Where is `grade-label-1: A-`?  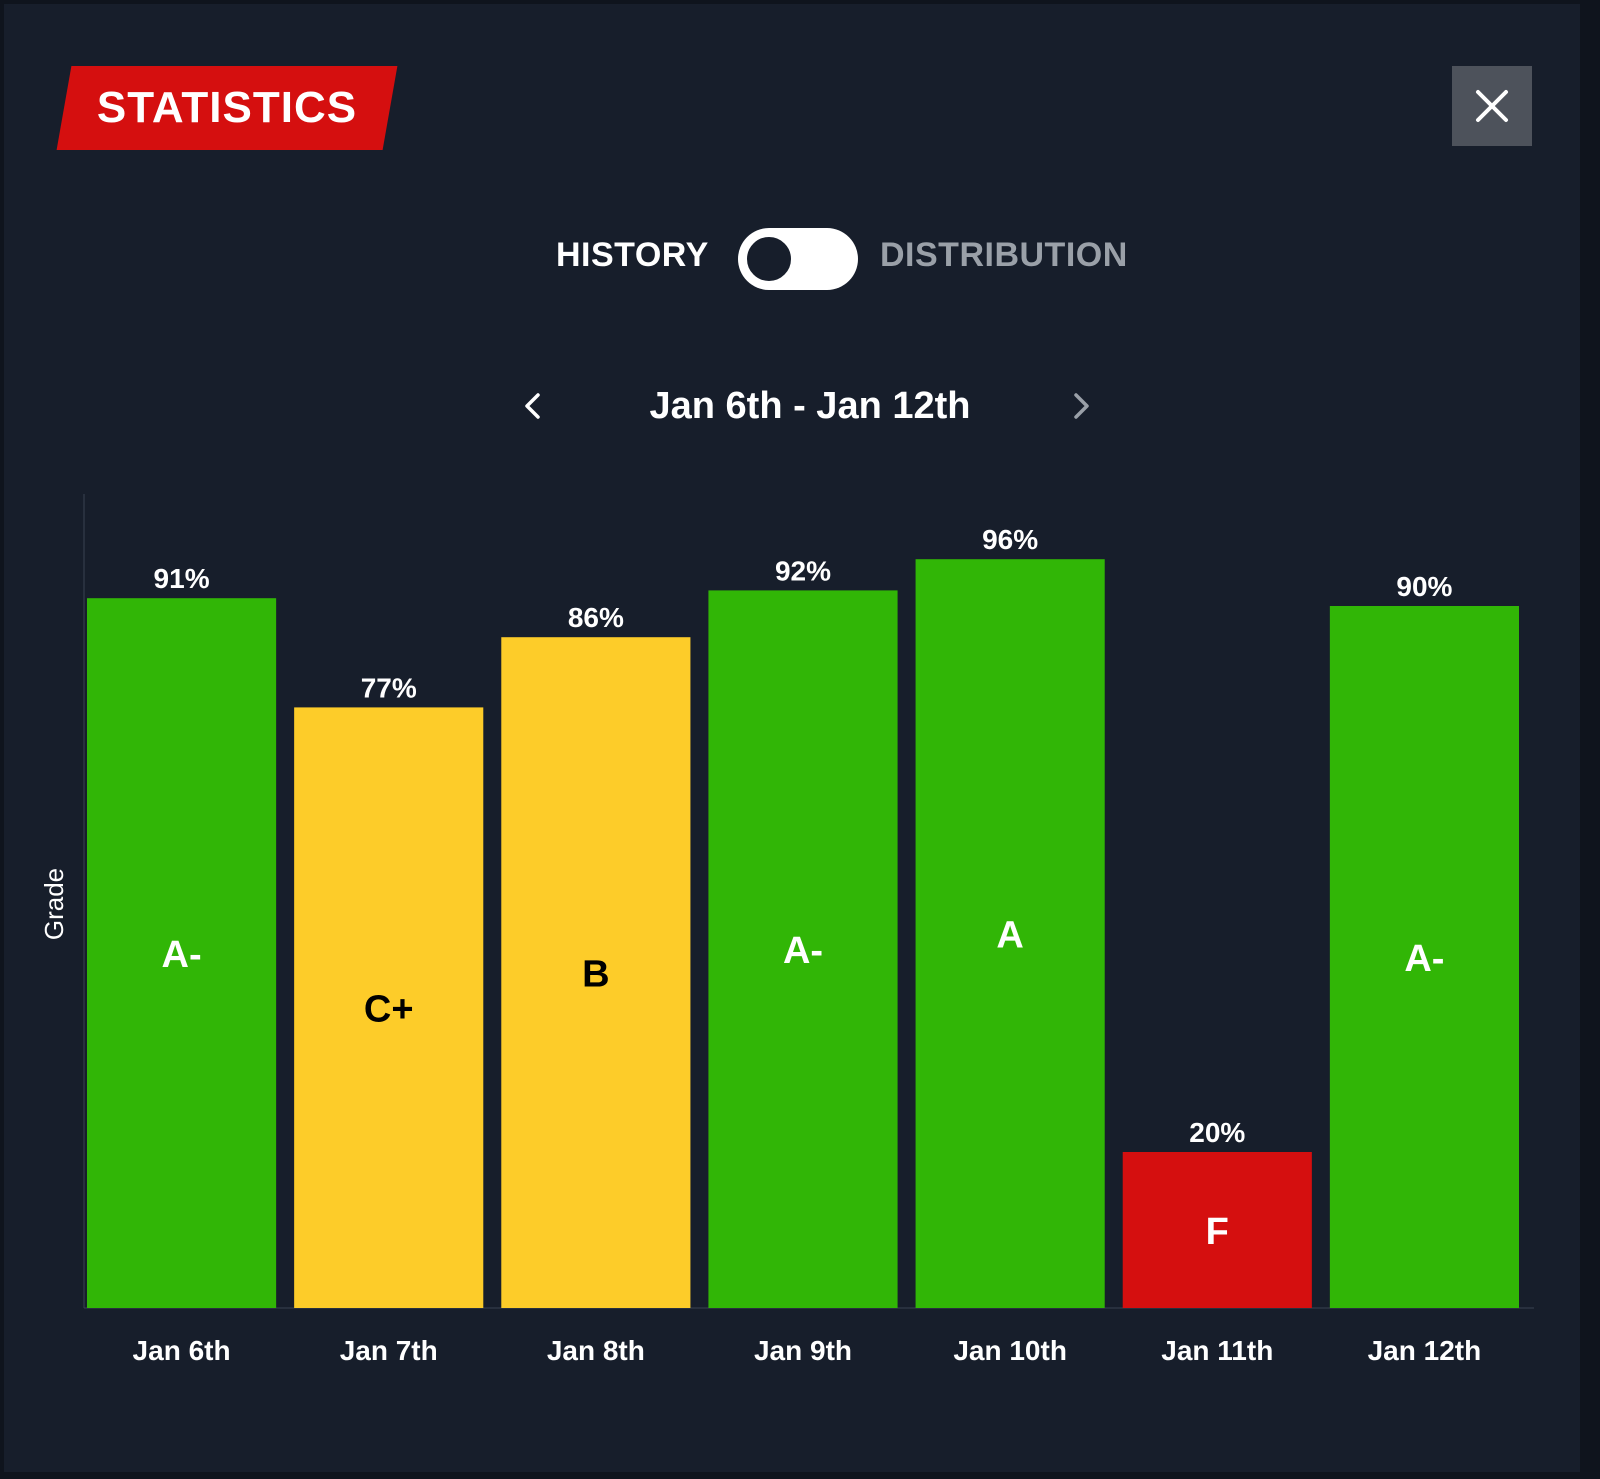
grade-label-1: A- is located at coordinates (182, 955).